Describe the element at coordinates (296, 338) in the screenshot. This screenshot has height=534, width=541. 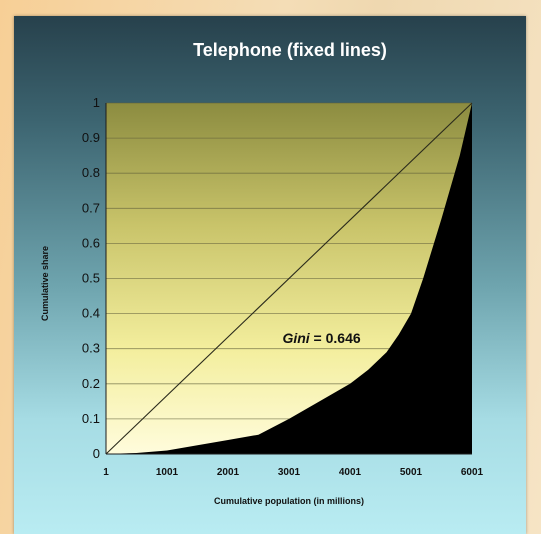
I see `gini-annotation-label: Gini` at that location.